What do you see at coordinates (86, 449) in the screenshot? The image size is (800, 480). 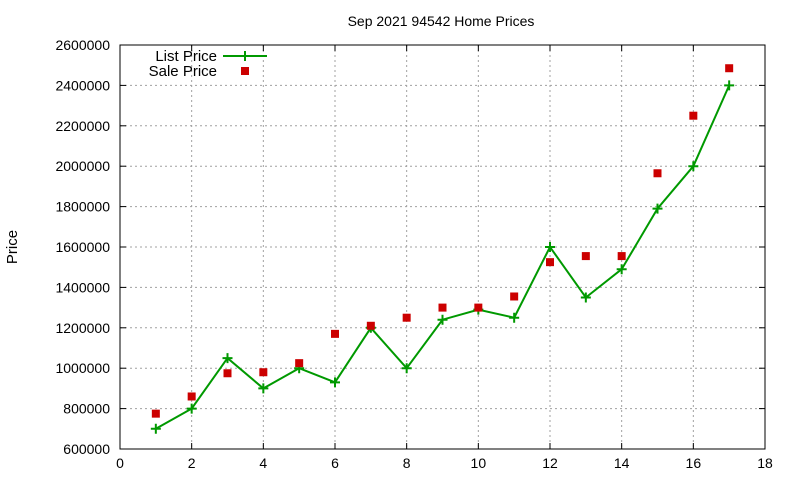 I see `y-tick-label: 600000` at bounding box center [86, 449].